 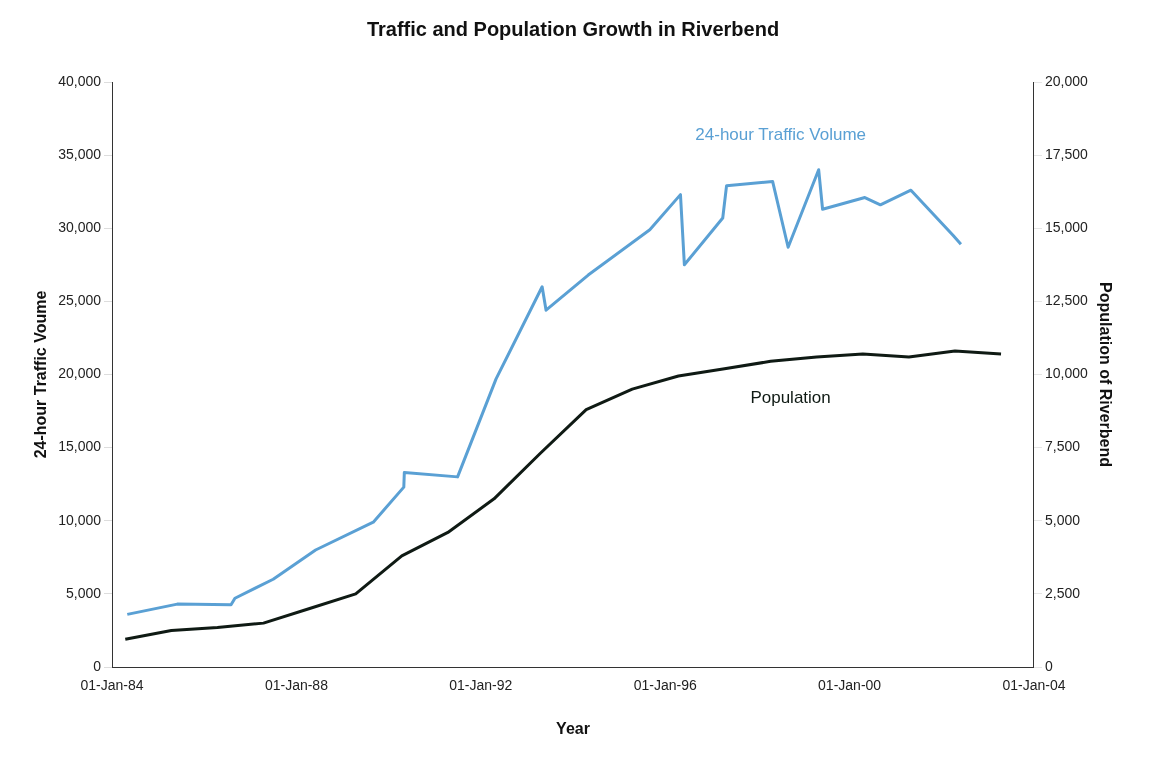 I want to click on y-tick-label: 5,000, so click(x=83, y=592).